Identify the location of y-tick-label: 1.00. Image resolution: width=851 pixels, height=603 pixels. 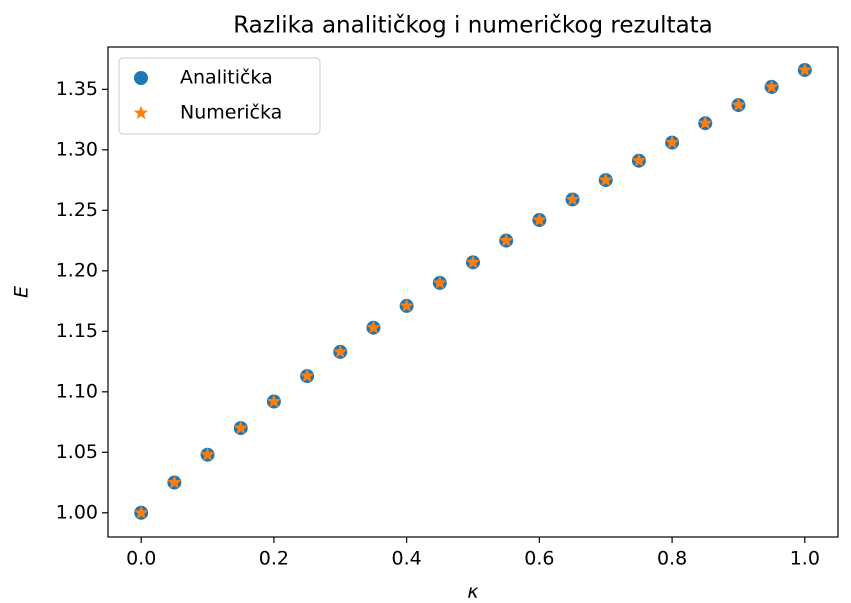
(77, 512).